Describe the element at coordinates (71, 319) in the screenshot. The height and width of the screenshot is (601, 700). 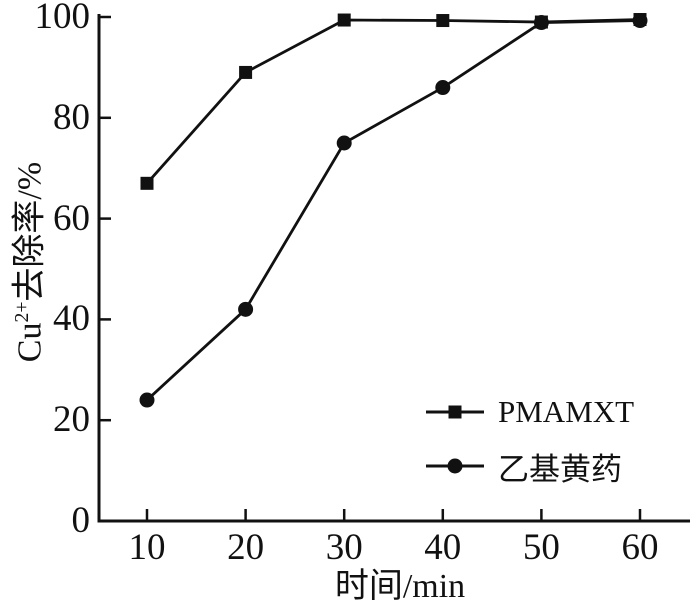
I see `y-tick-label: 40` at that location.